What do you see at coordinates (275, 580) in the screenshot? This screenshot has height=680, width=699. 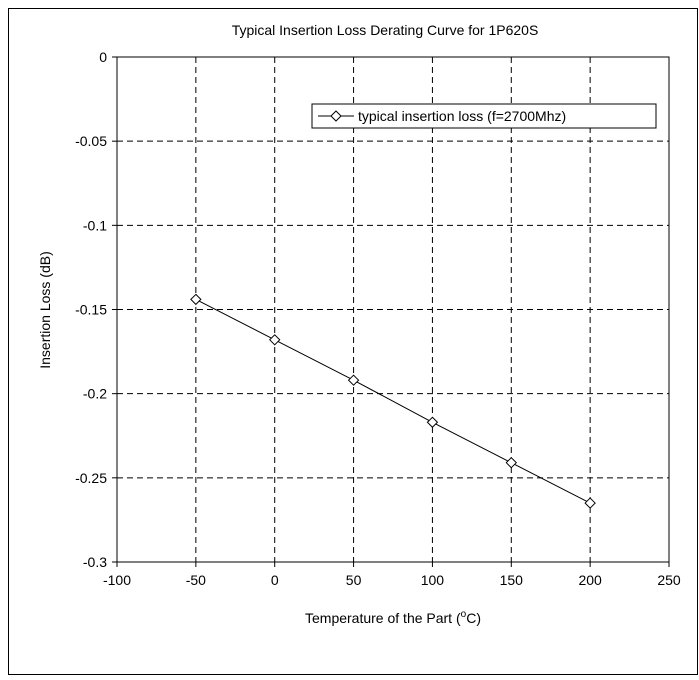 I see `x-tick-label: 0` at bounding box center [275, 580].